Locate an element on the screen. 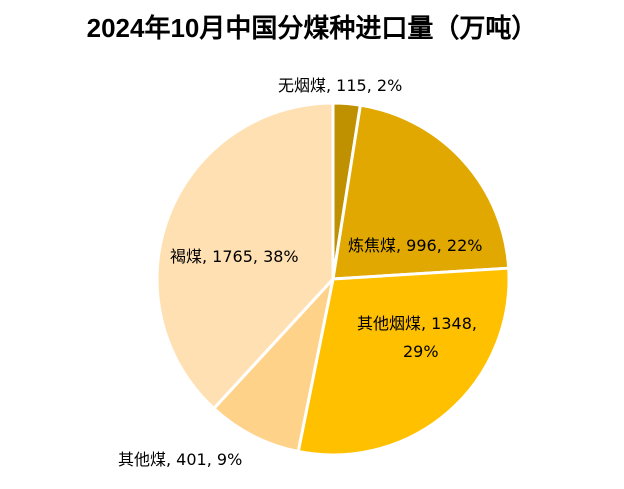  label-anthracite: 无烟煤, 115, 2% is located at coordinates (340, 85).